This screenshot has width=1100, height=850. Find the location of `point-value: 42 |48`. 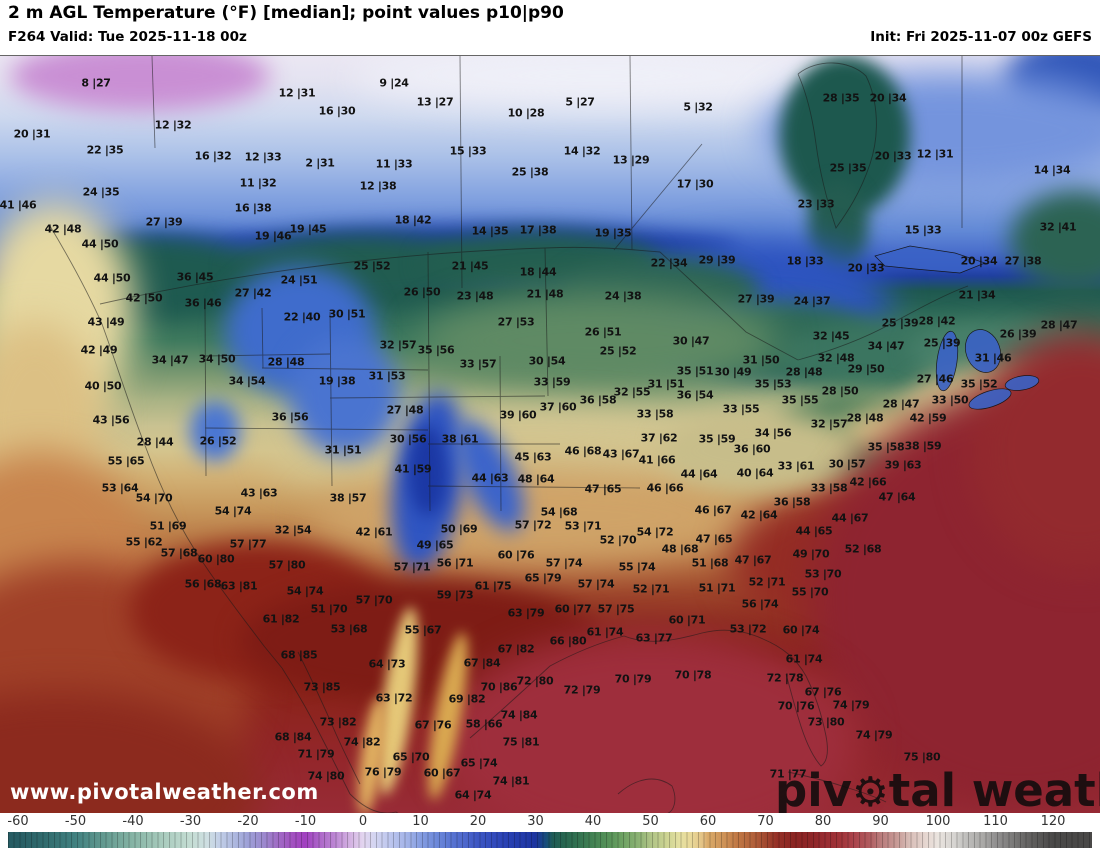

point-value: 42 |48 is located at coordinates (63, 229).